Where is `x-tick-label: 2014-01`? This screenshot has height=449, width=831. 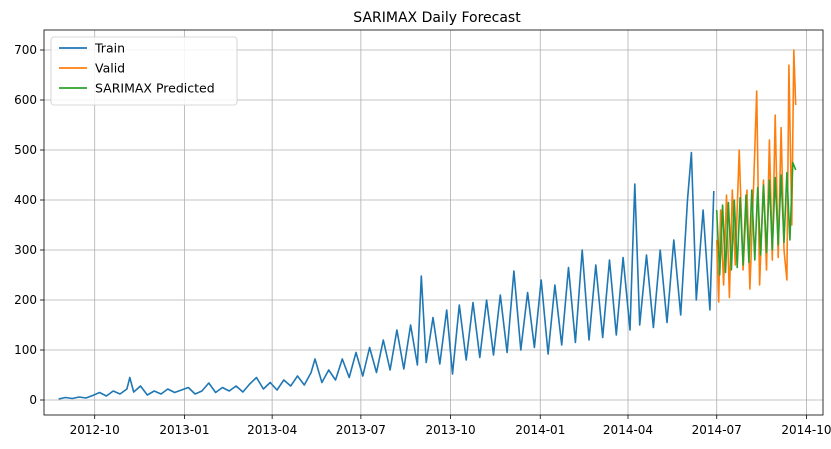 x-tick-label: 2014-01 is located at coordinates (540, 430).